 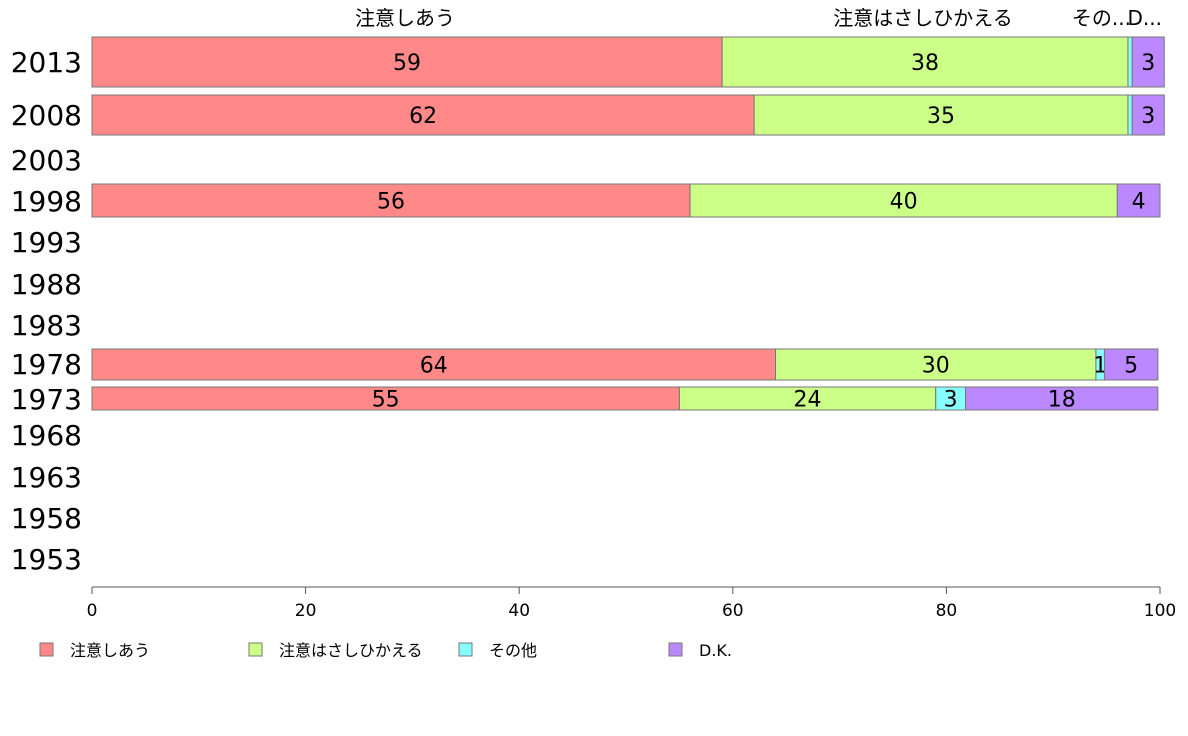 I want to click on legend-label-3: D.K., so click(x=715, y=650).